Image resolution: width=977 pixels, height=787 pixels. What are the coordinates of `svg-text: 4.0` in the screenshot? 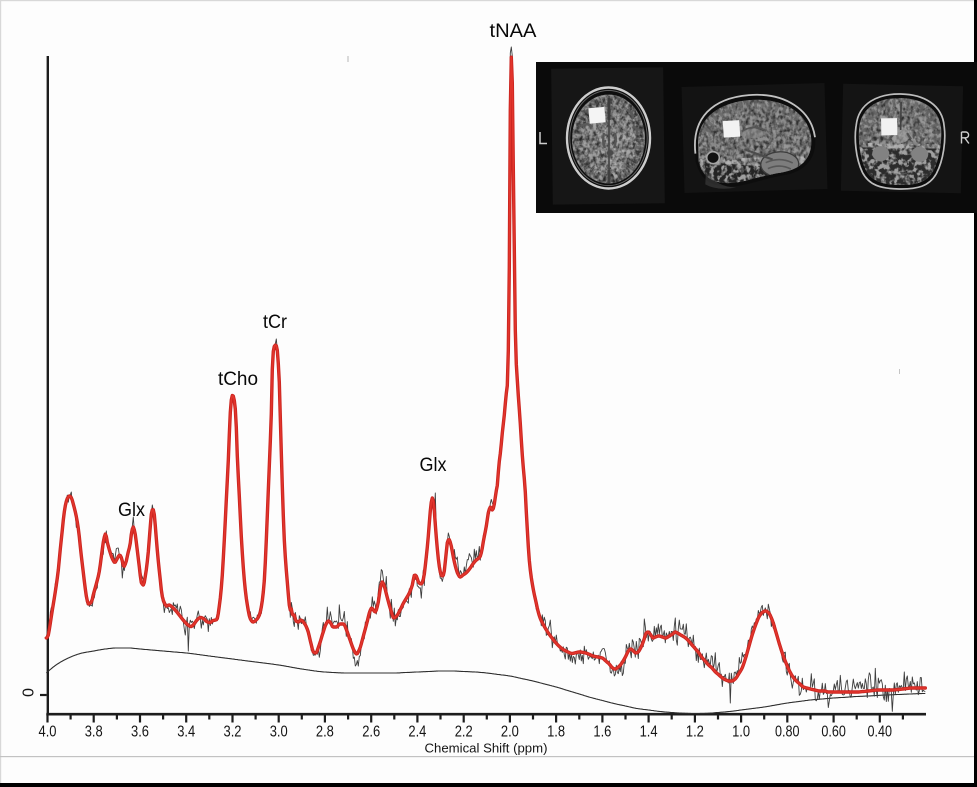 It's located at (48, 732).